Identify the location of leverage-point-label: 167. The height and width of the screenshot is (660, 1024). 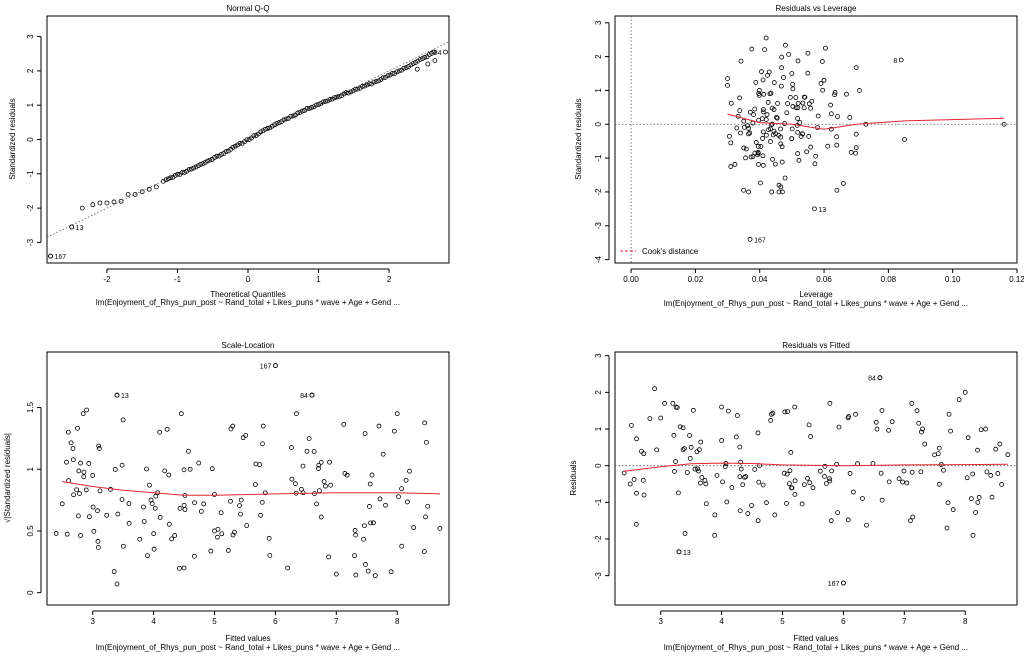
(760, 240).